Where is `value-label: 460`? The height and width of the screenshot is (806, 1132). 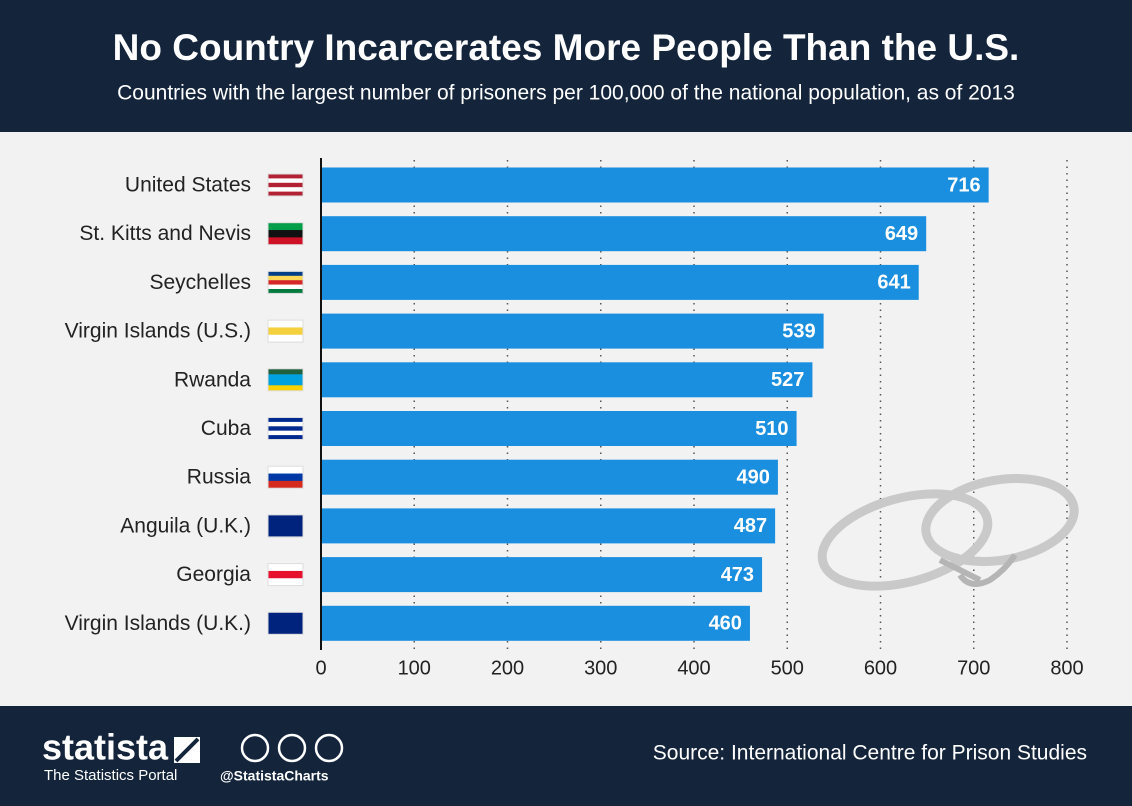 value-label: 460 is located at coordinates (725, 624).